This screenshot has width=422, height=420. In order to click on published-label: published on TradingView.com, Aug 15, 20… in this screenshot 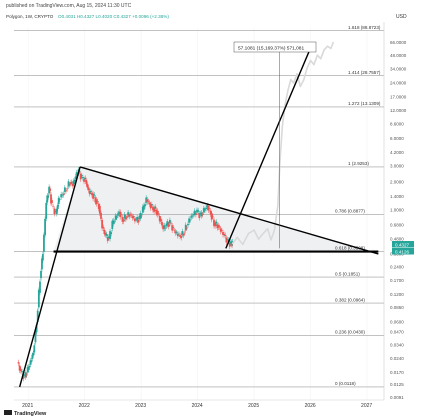, I will do `click(69, 6)`.